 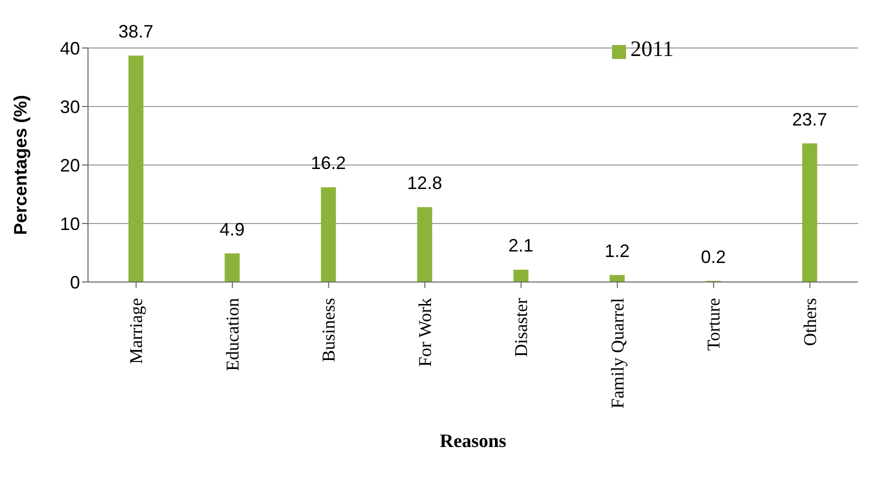 I want to click on y-tick-label: 10, so click(x=70, y=224).